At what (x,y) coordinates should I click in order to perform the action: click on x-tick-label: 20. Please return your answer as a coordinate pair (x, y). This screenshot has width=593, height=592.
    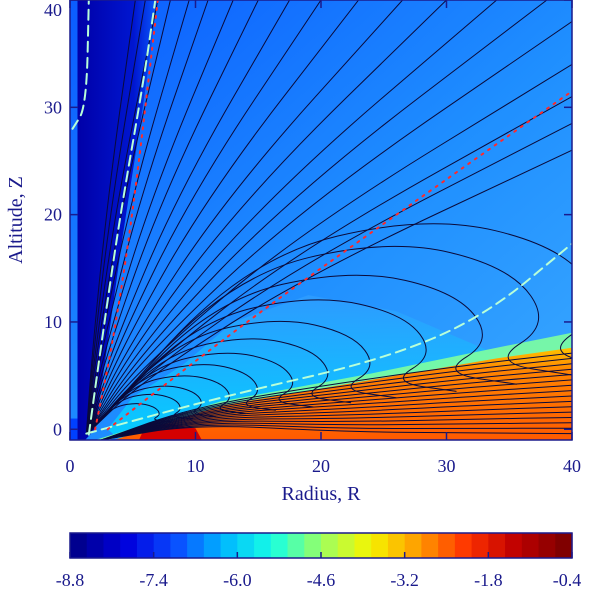
    Looking at the image, I should click on (321, 466).